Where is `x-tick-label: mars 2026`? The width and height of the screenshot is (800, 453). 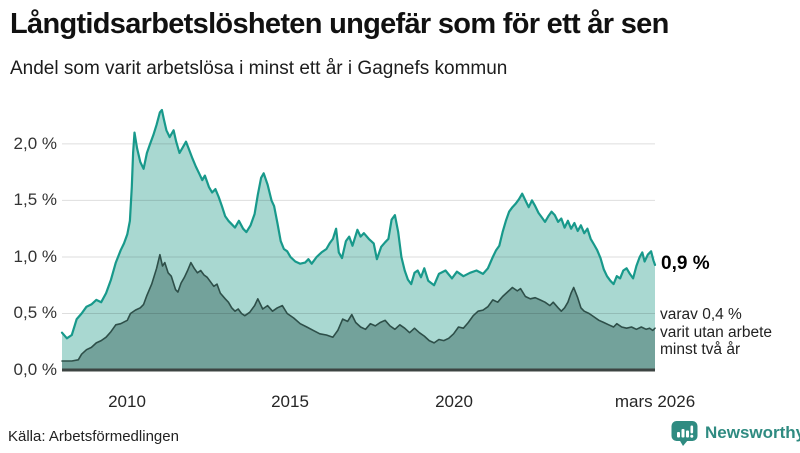 x-tick-label: mars 2026 is located at coordinates (655, 401).